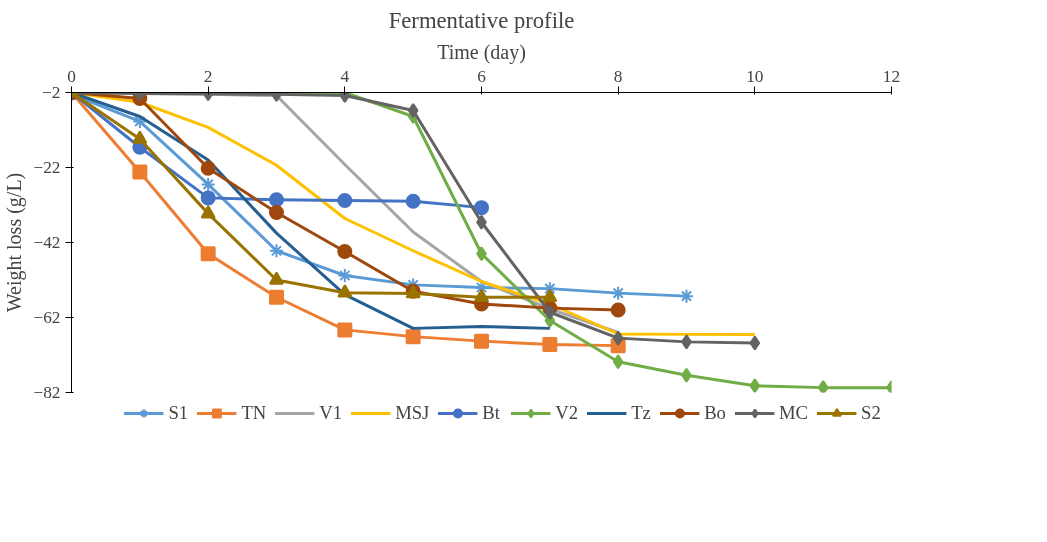  I want to click on legend-label: V1, so click(331, 413).